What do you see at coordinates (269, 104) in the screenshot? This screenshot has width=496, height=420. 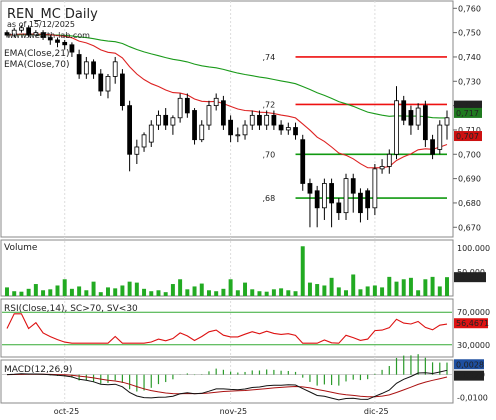 I see `level-label: ,72` at bounding box center [269, 104].